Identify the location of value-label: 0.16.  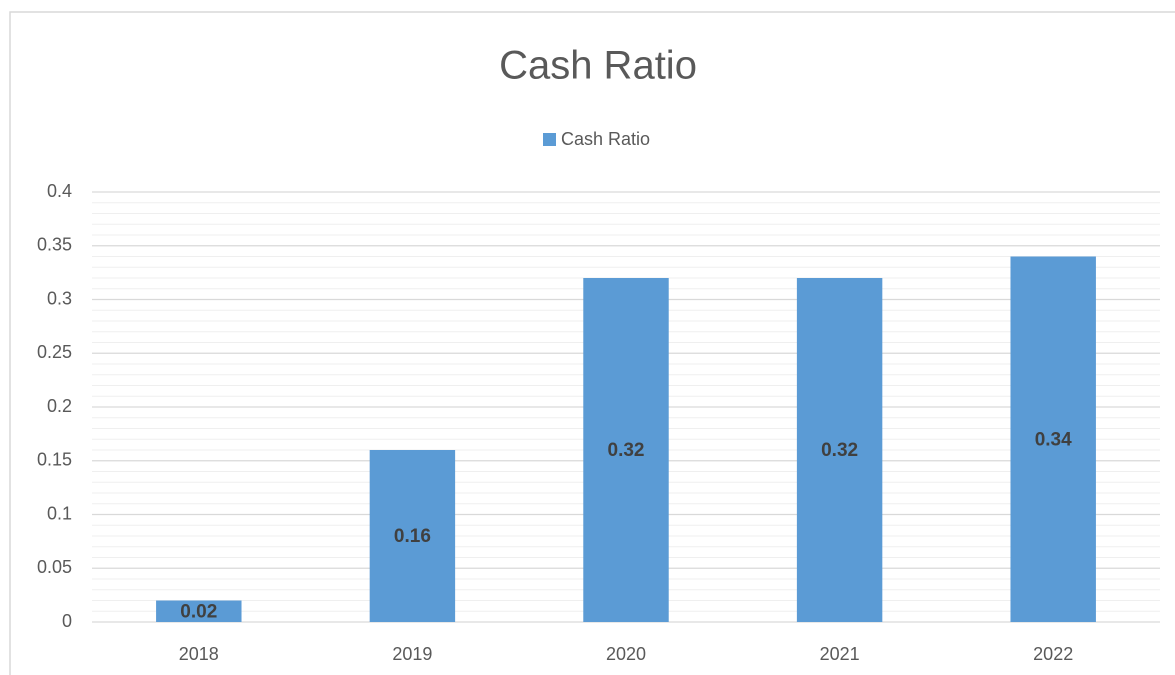
(412, 536).